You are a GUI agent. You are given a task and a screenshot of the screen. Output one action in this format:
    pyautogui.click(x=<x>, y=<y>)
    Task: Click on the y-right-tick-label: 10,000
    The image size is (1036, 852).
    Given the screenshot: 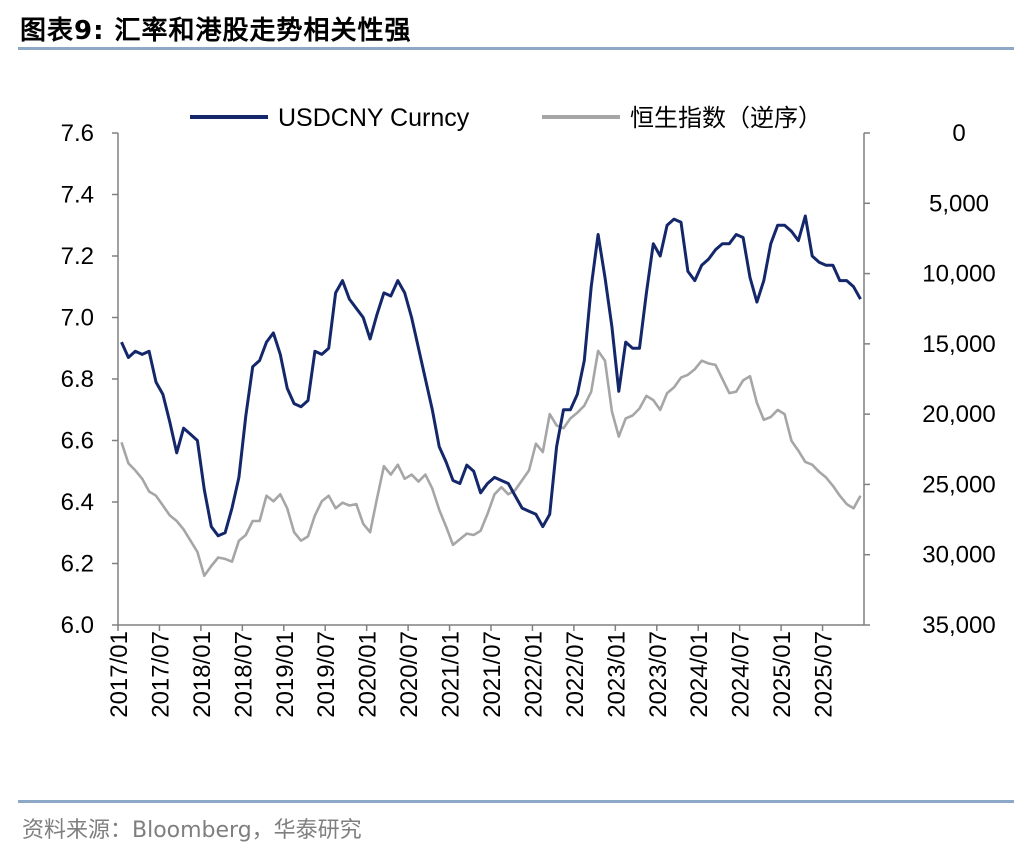 What is the action you would take?
    pyautogui.click(x=958, y=274)
    